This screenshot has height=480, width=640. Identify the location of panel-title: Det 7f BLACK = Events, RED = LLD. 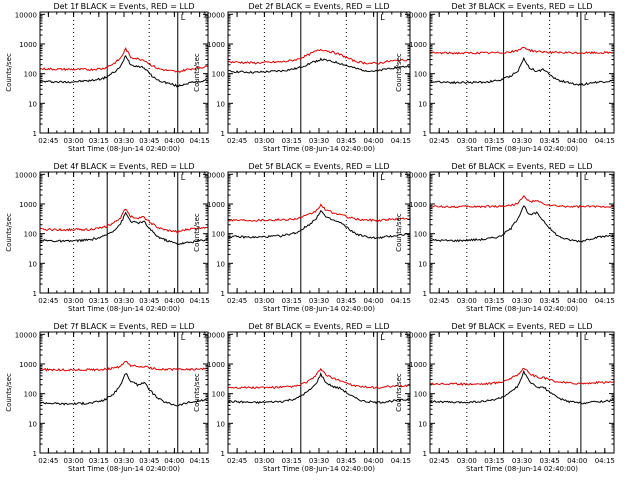
(123, 326).